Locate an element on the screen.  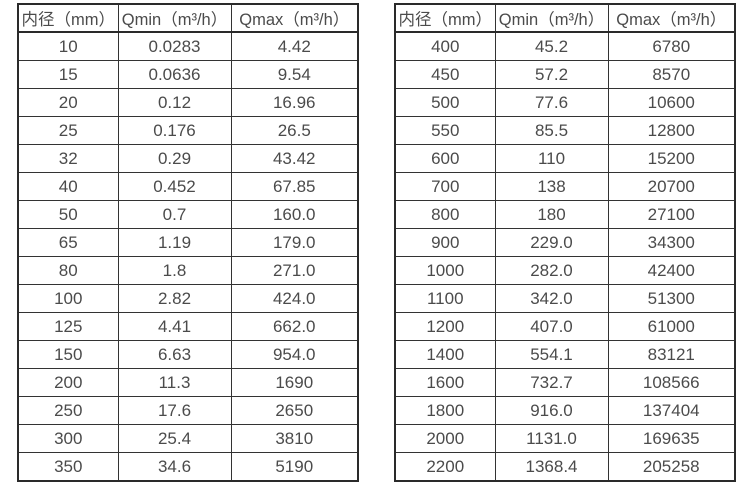
table-row: 2200 1368.4 205258 is located at coordinates (565, 467).